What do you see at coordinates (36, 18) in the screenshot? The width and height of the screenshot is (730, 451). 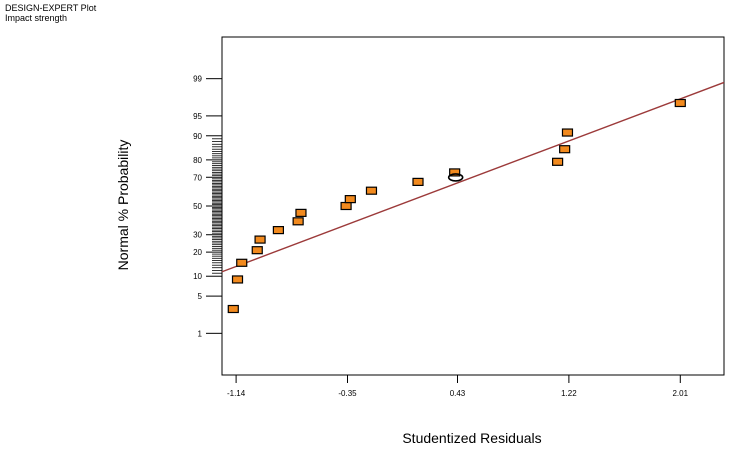 I see `header-response-name: Impact strength` at bounding box center [36, 18].